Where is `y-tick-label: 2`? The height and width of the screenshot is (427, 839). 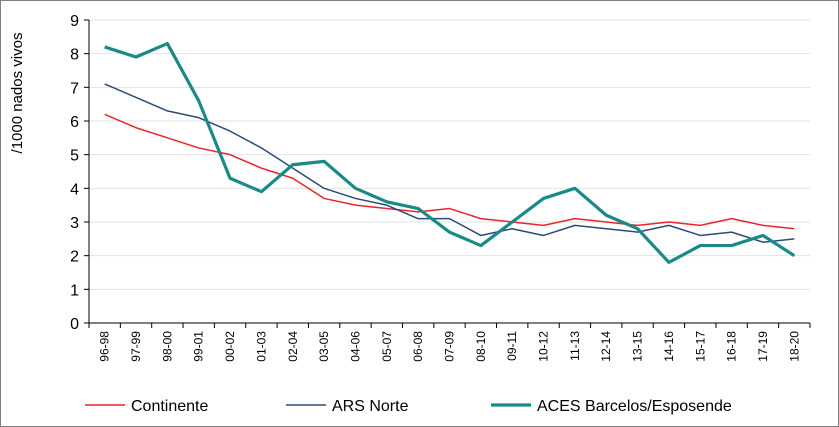
y-tick-label: 2 is located at coordinates (74, 257).